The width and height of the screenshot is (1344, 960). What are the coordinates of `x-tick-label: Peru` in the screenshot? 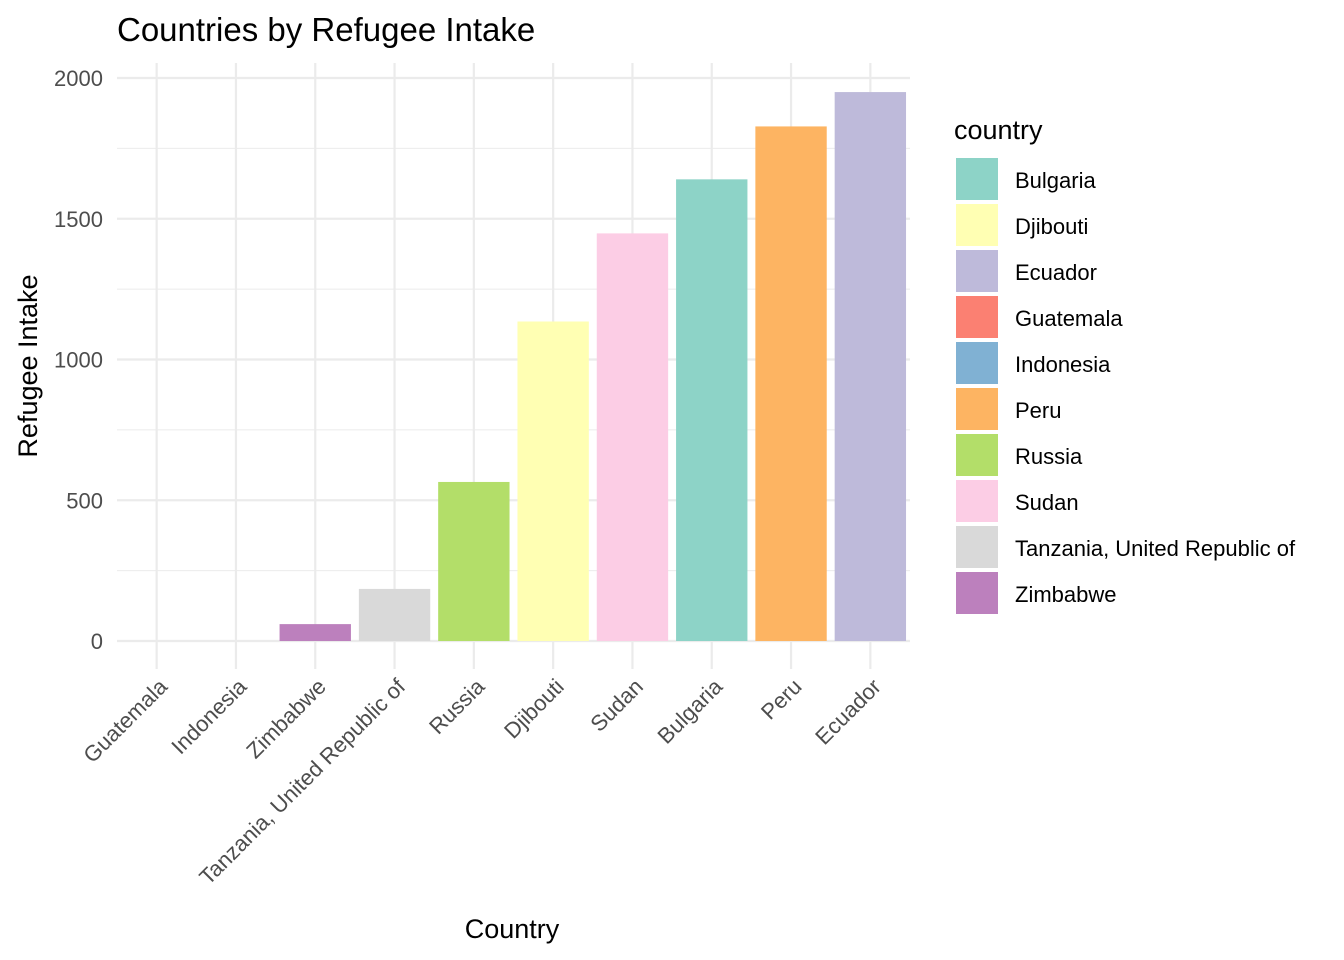 It's located at (781, 699).